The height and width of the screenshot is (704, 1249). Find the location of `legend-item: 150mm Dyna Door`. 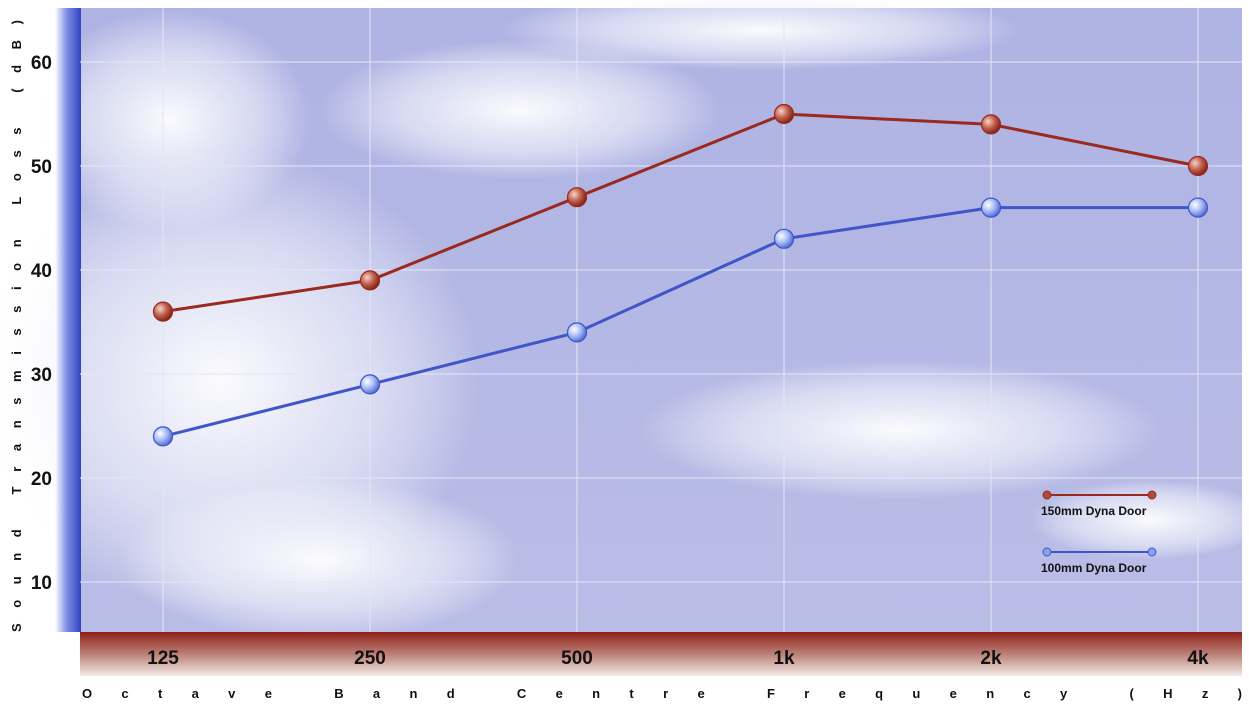

legend-item: 150mm Dyna Door is located at coordinates (1099, 504).